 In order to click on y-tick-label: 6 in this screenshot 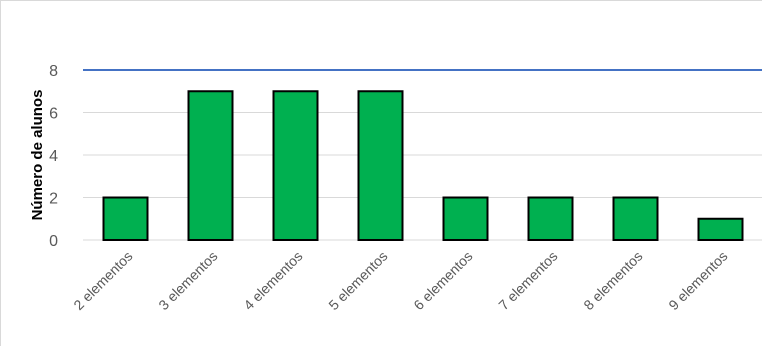, I will do `click(53, 114)`.